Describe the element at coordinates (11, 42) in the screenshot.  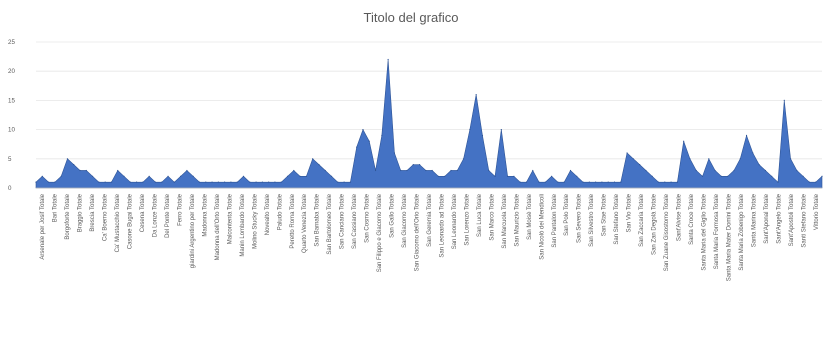
I see `y-tick-label: 25` at that location.